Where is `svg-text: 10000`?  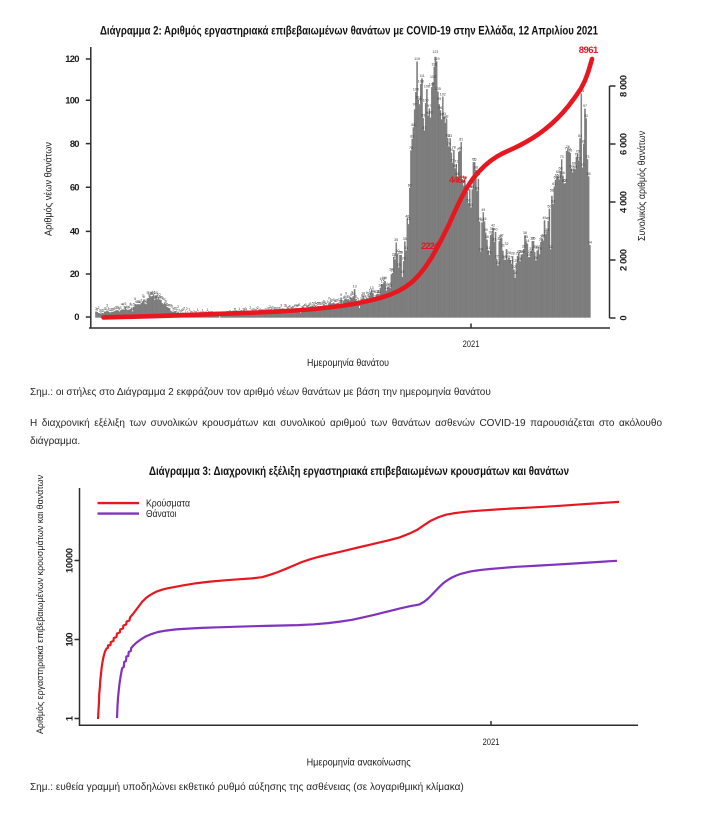
svg-text: 10000 is located at coordinates (68, 560).